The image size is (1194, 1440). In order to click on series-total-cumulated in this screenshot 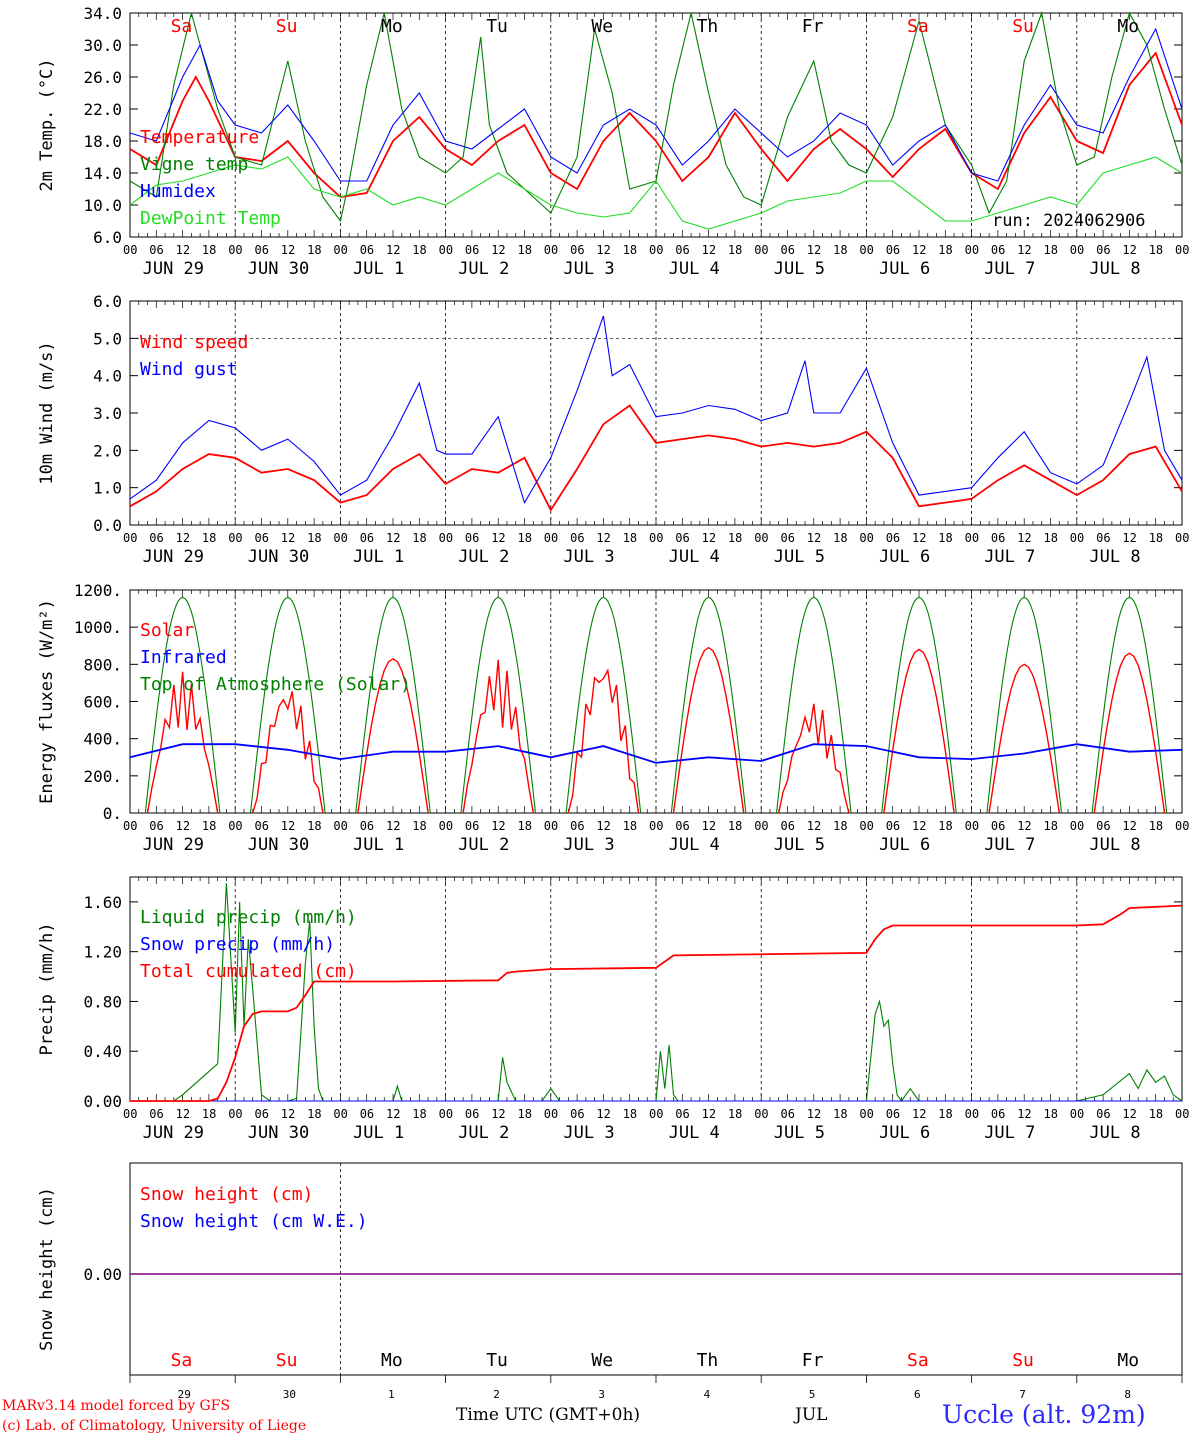, I will do `click(656, 1003)`.